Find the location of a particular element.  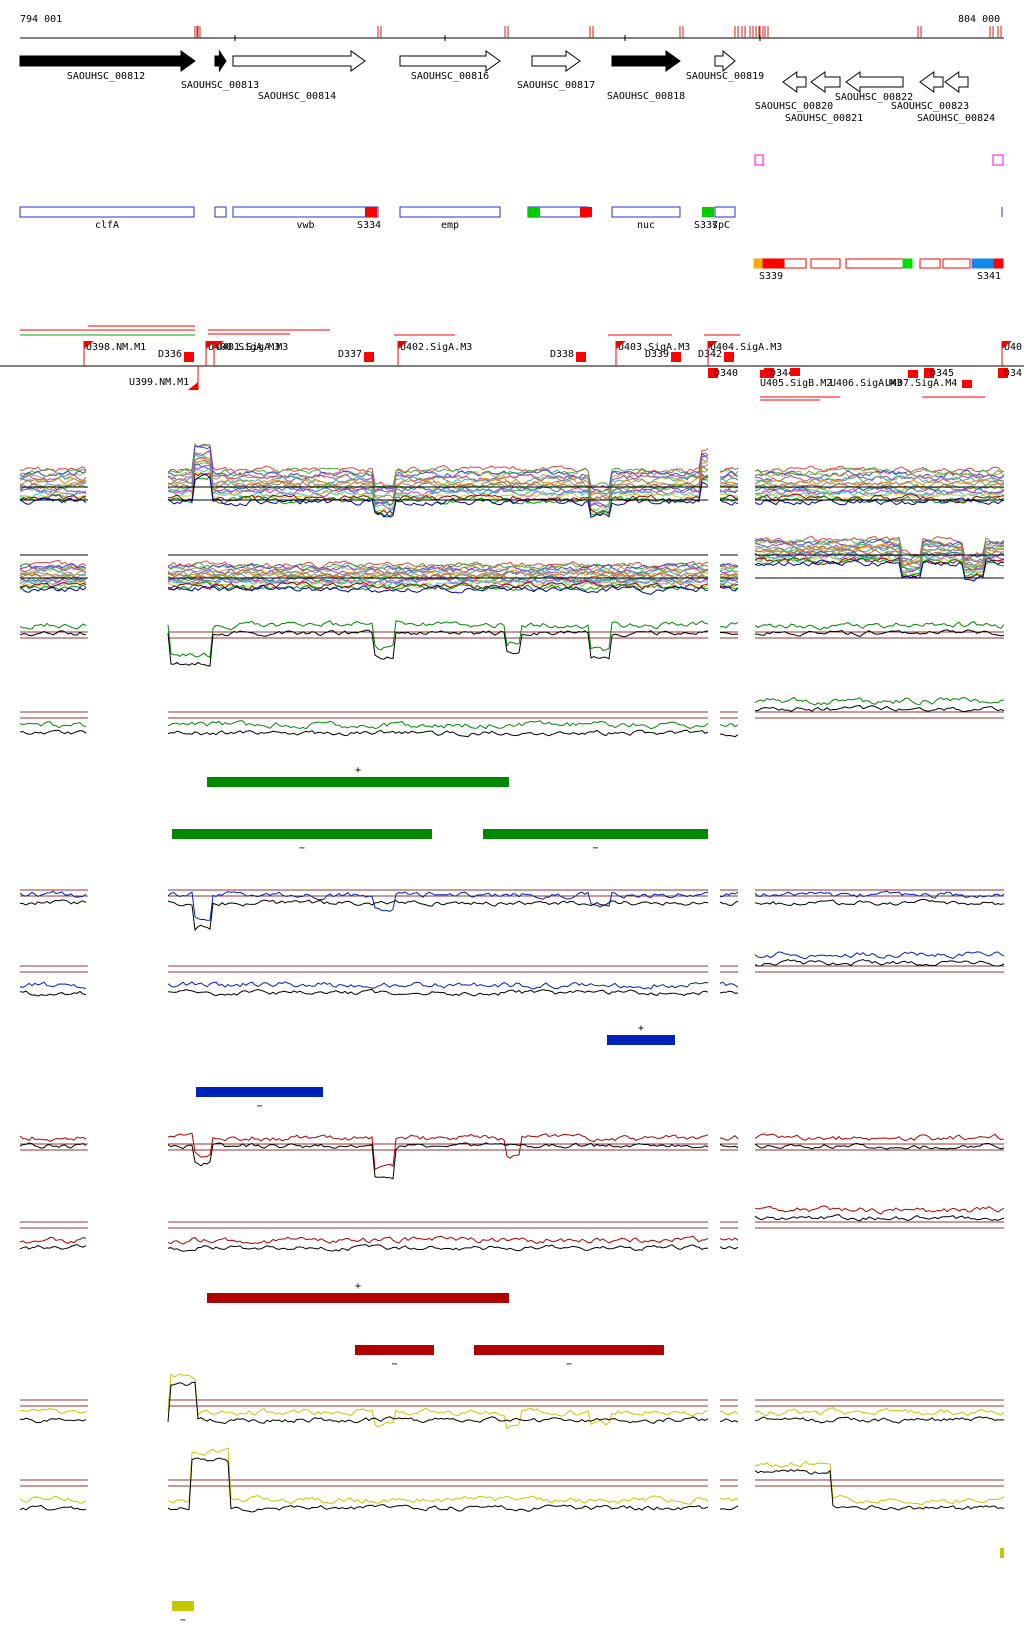

region-mark is located at coordinates (534, 212).